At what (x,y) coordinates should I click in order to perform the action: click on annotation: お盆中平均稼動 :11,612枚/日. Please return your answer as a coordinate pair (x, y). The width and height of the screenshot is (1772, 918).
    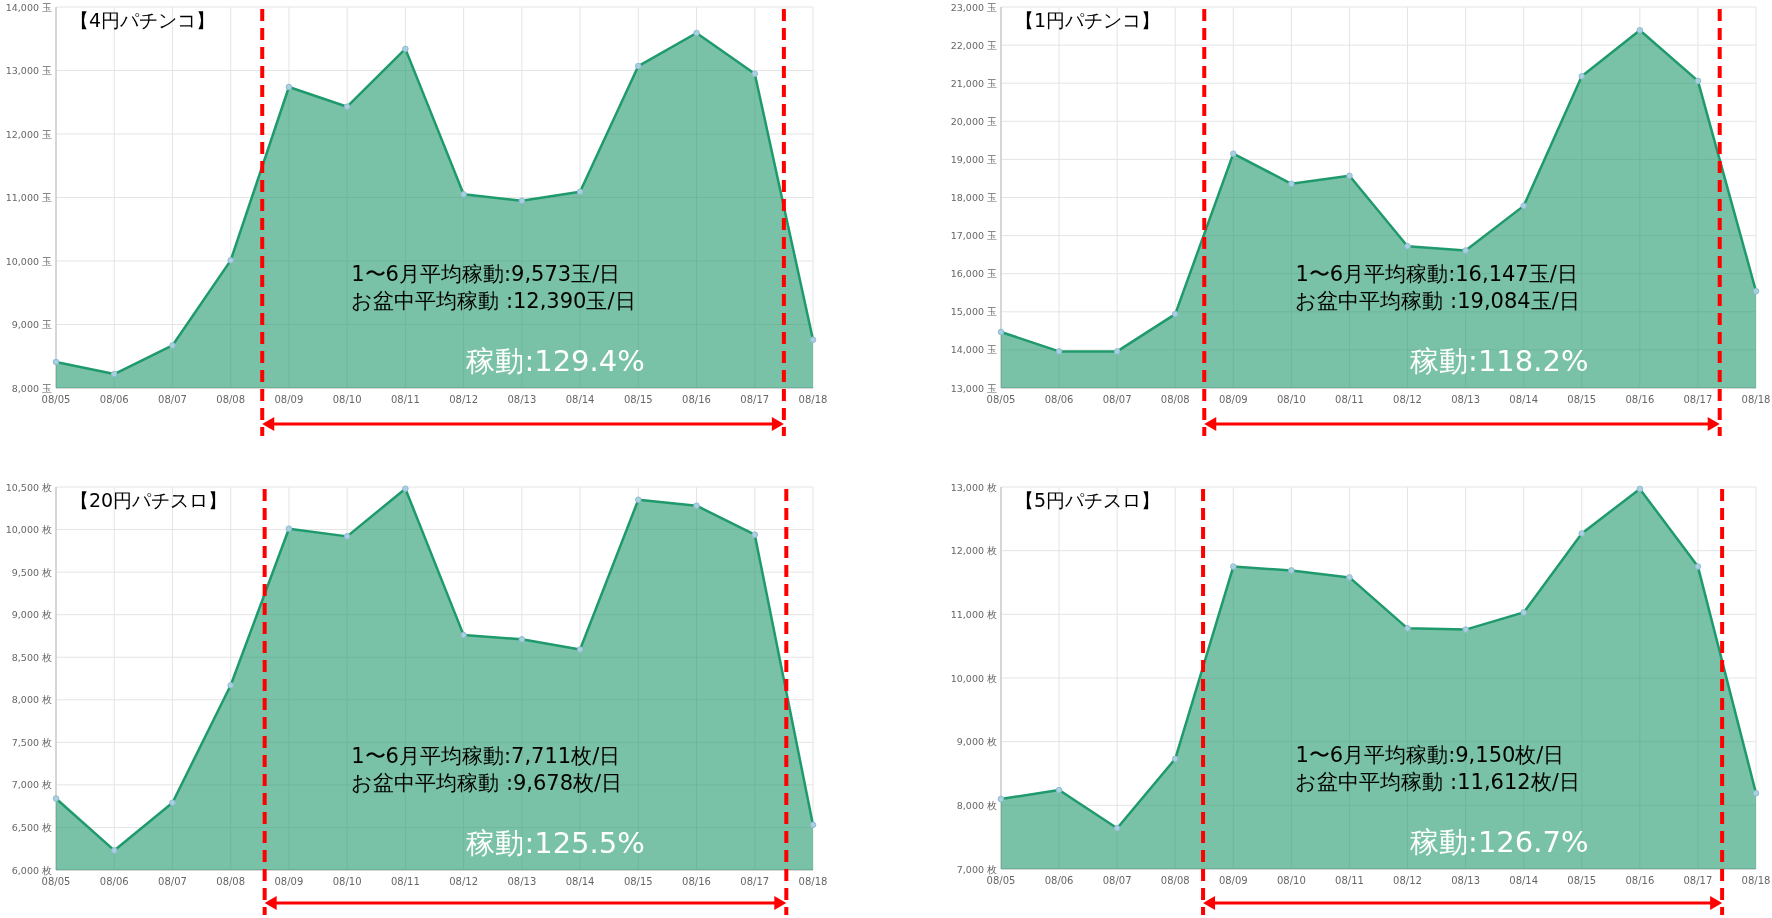
    Looking at the image, I should click on (1437, 781).